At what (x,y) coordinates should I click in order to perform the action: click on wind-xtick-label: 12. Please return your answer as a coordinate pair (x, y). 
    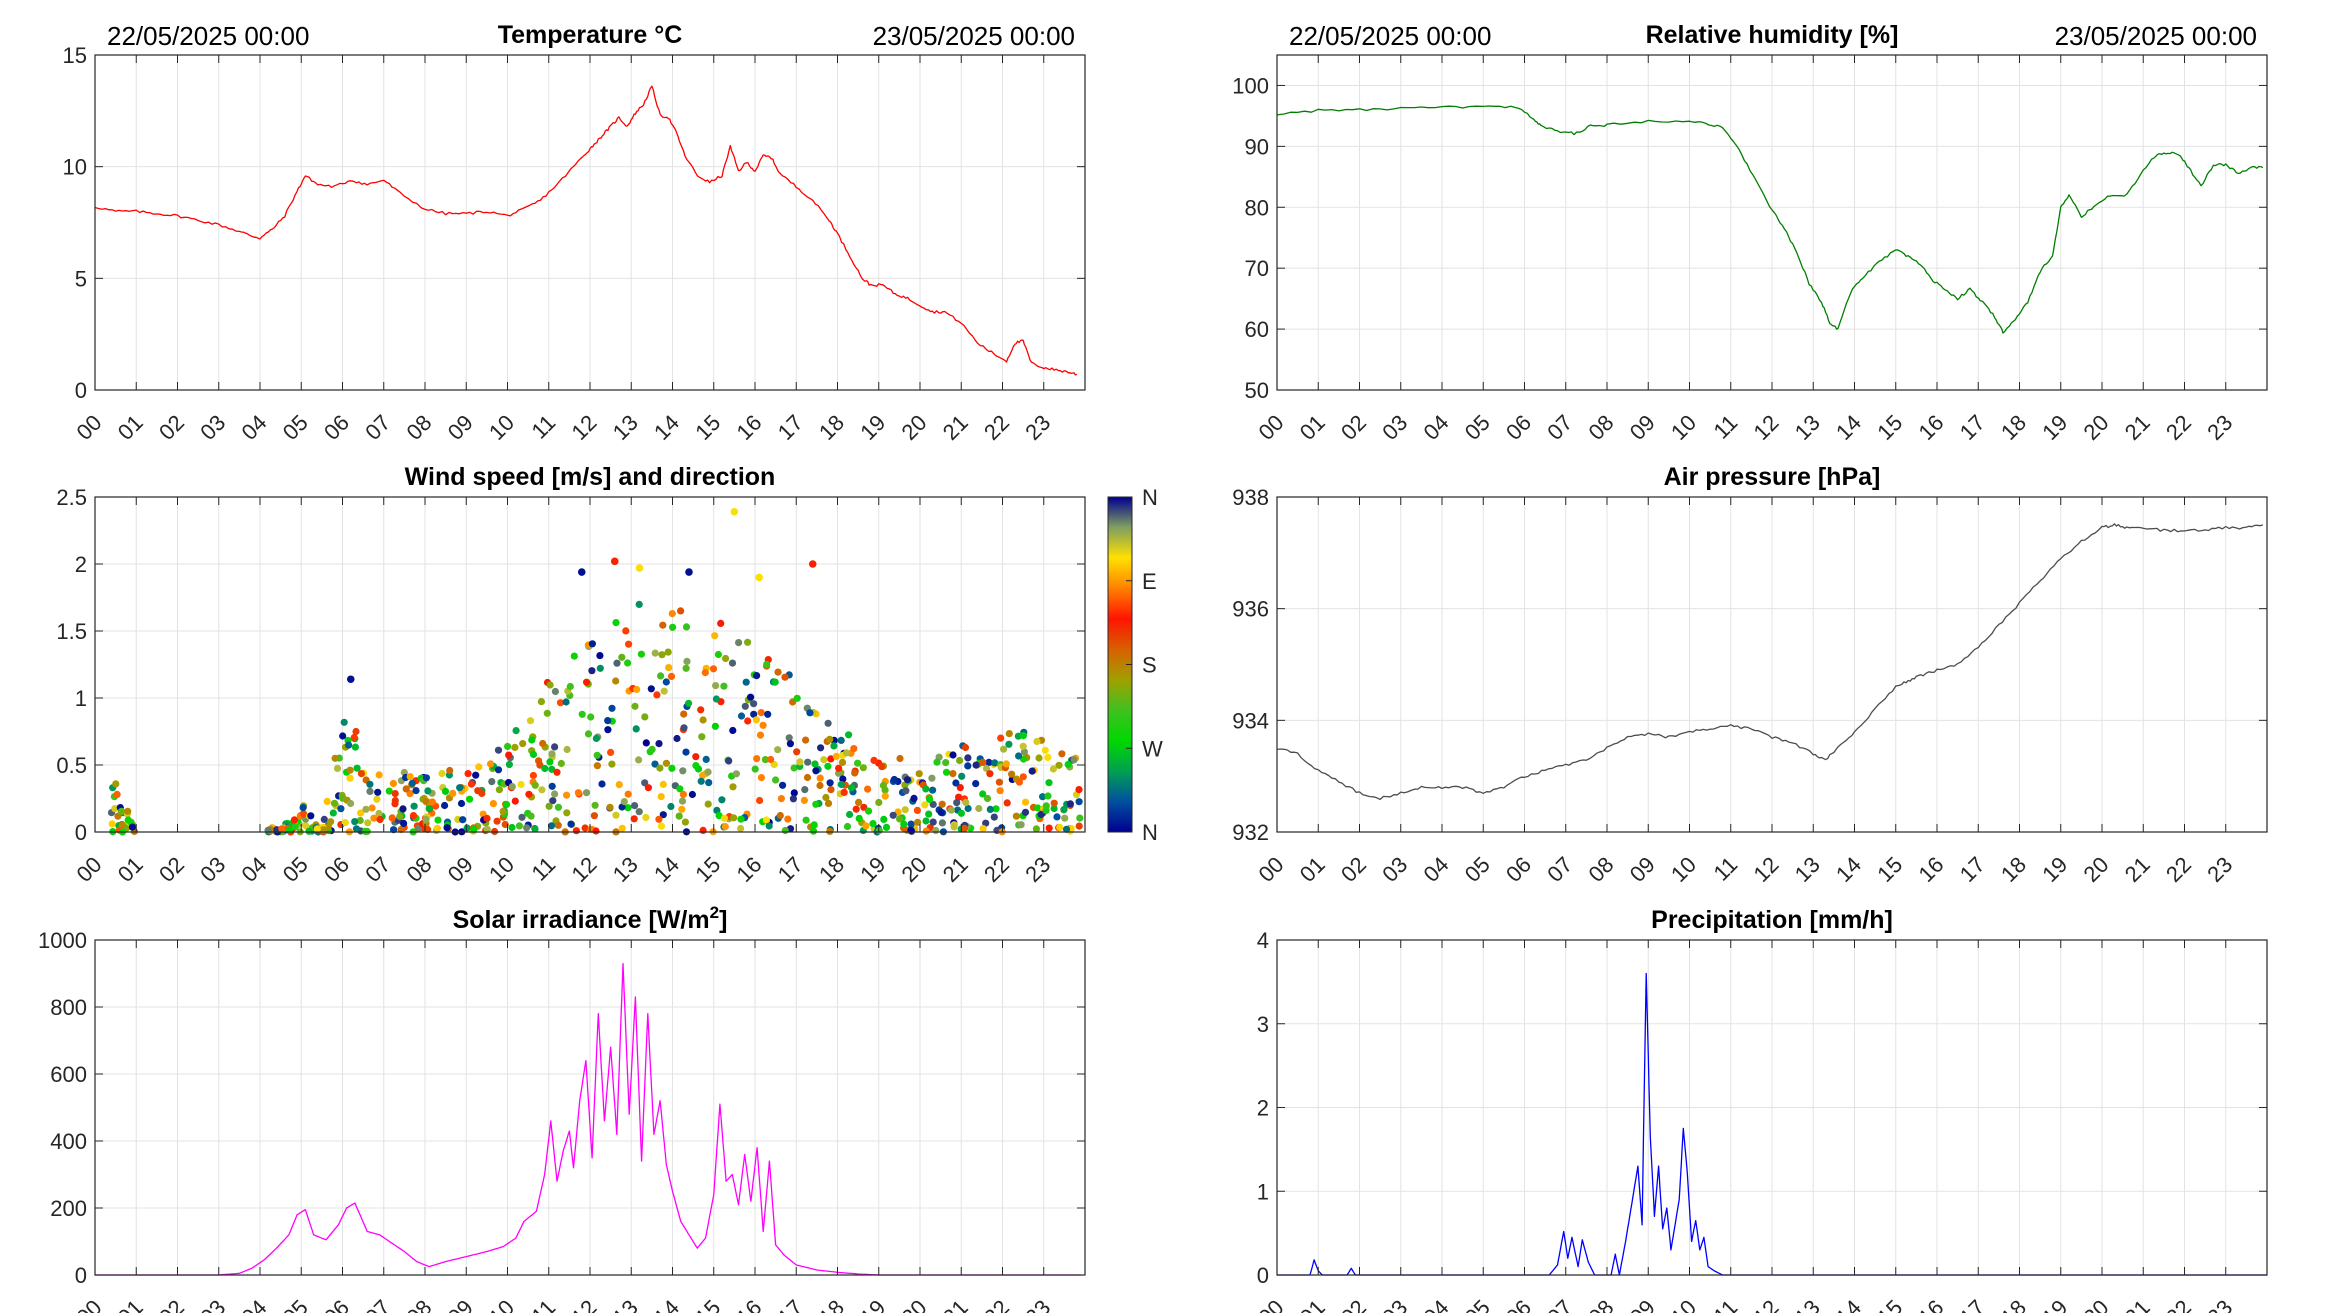
    Looking at the image, I should click on (584, 869).